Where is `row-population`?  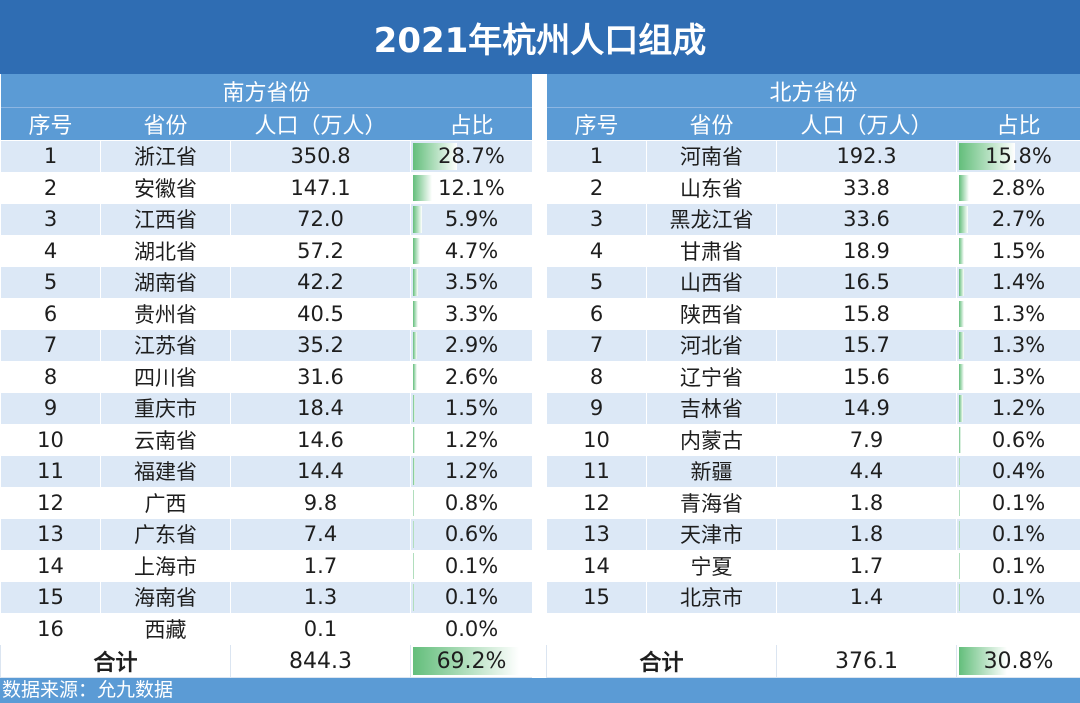 row-population is located at coordinates (866, 628).